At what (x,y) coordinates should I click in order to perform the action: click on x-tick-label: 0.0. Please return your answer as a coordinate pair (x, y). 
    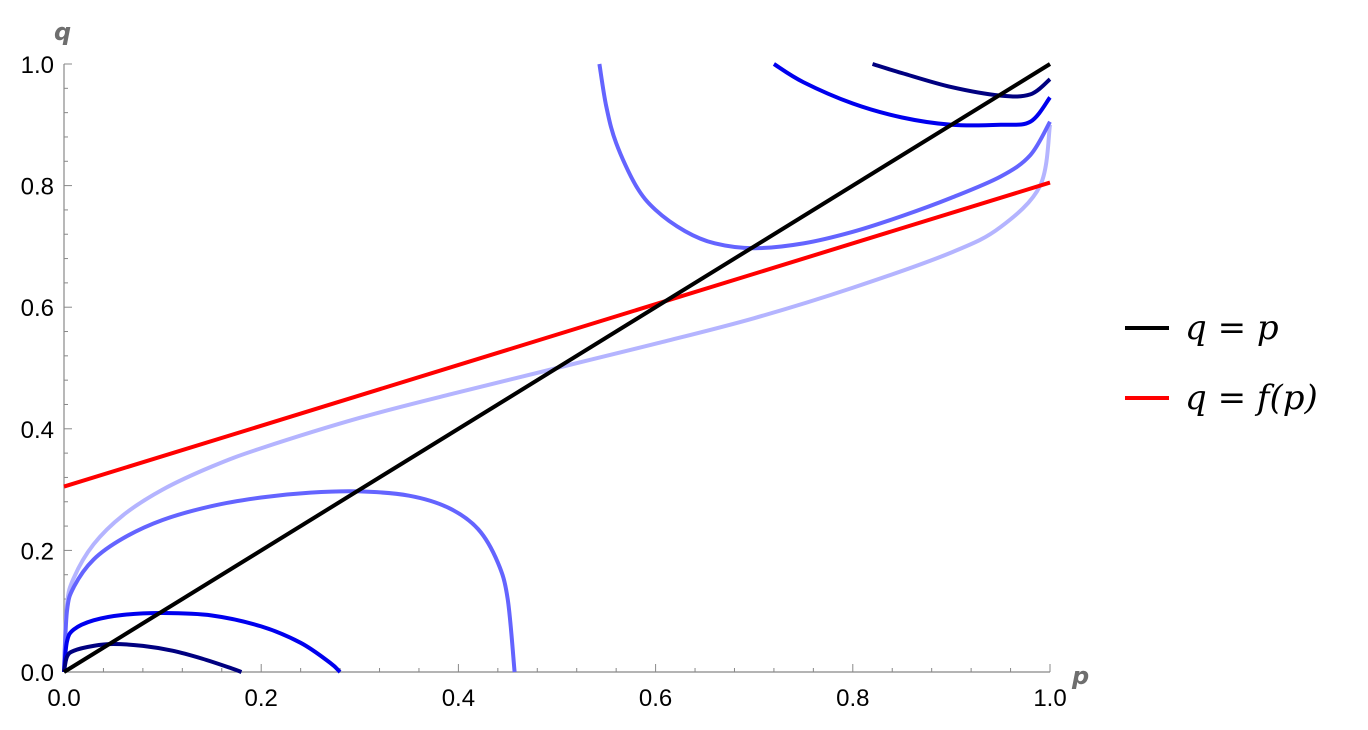
    Looking at the image, I should click on (63, 698).